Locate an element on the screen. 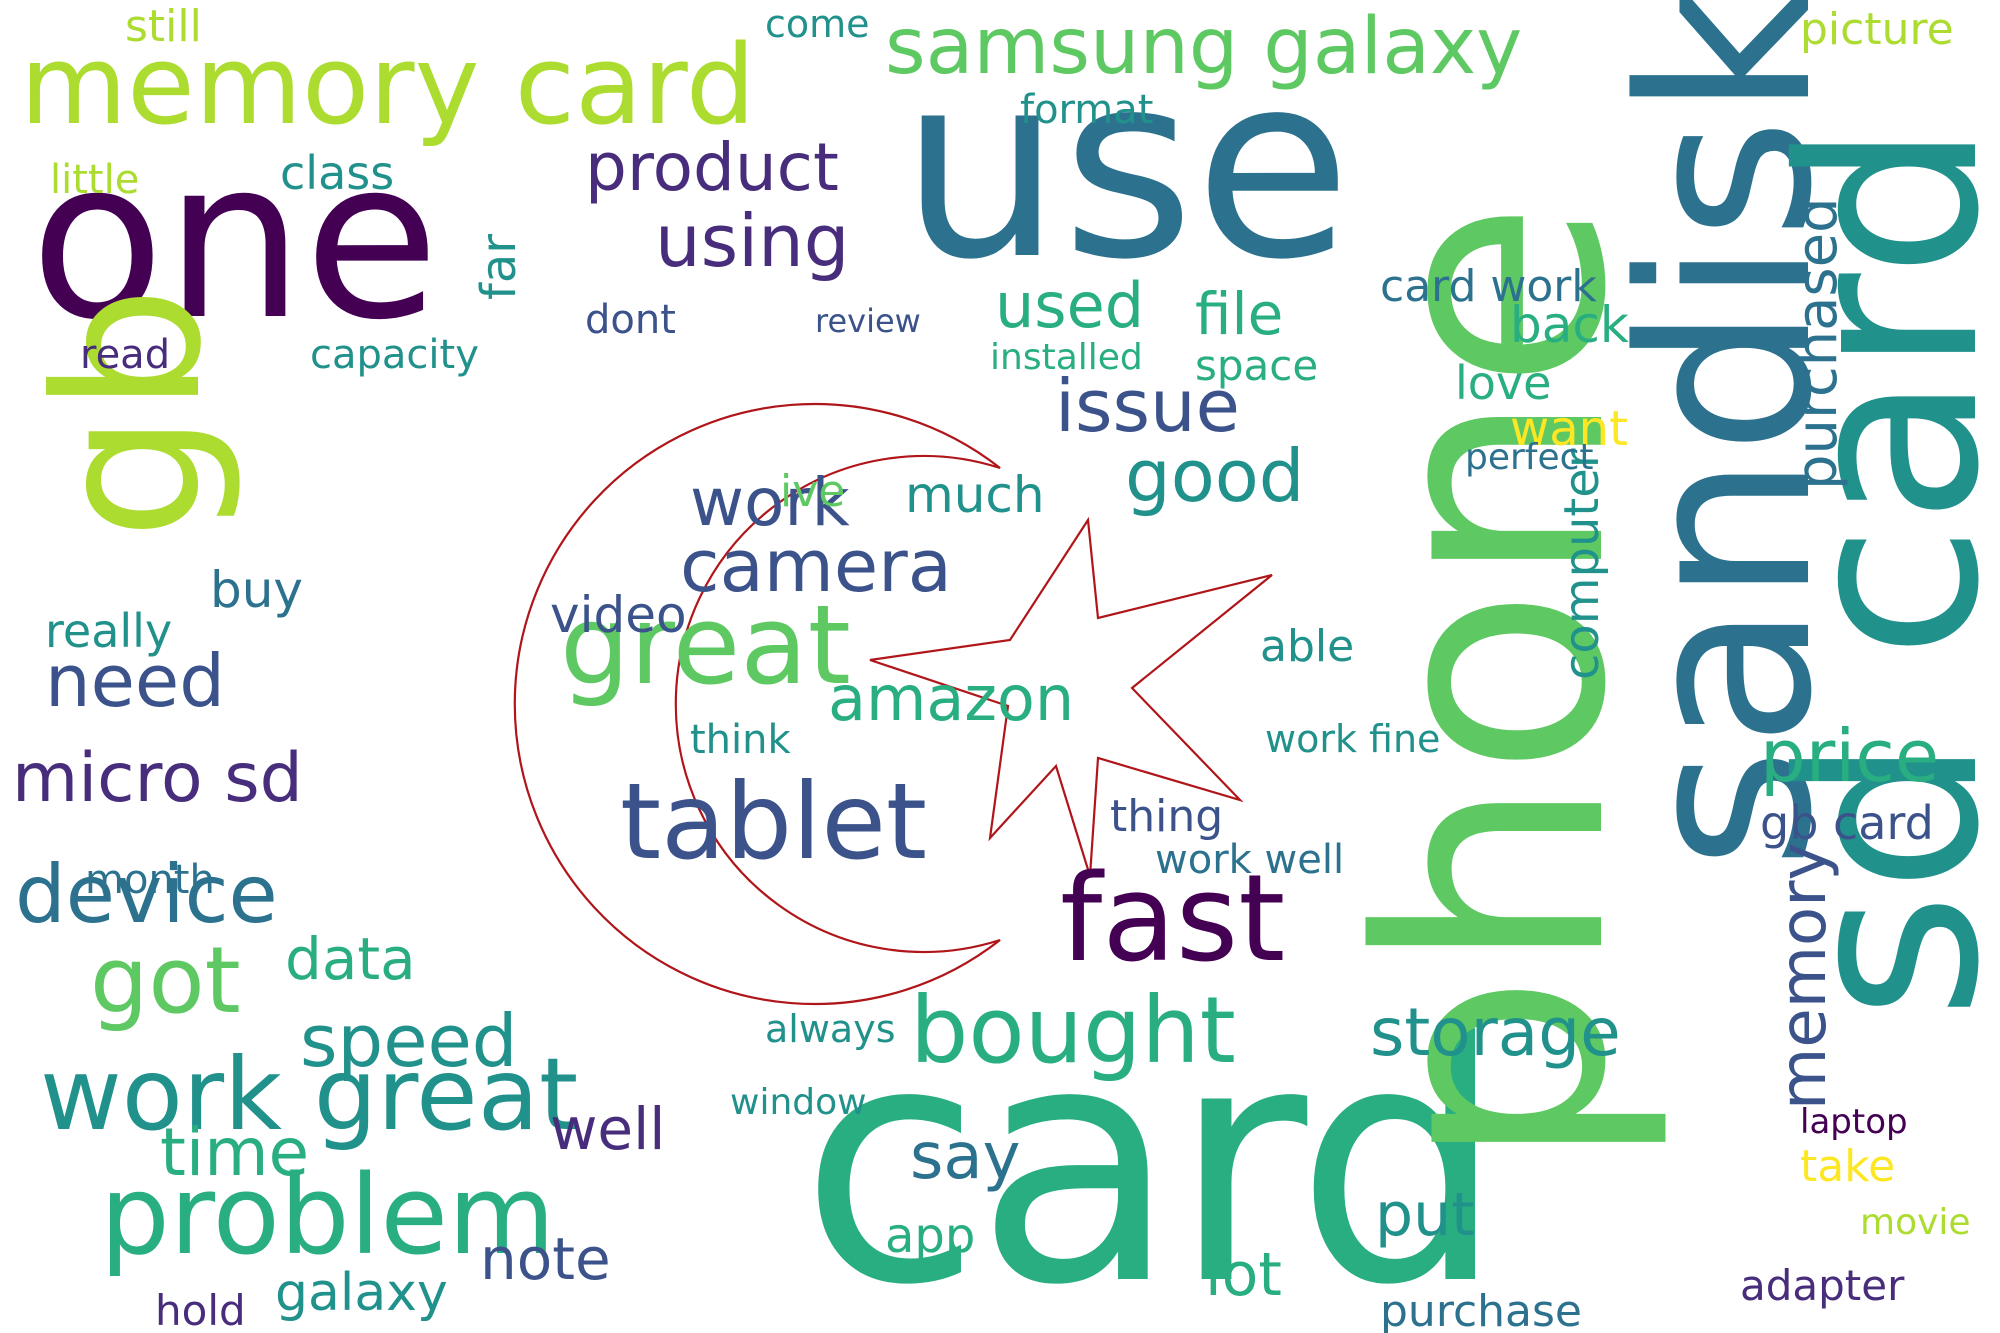 The height and width of the screenshot is (1333, 2000). word-video: video is located at coordinates (618, 615).